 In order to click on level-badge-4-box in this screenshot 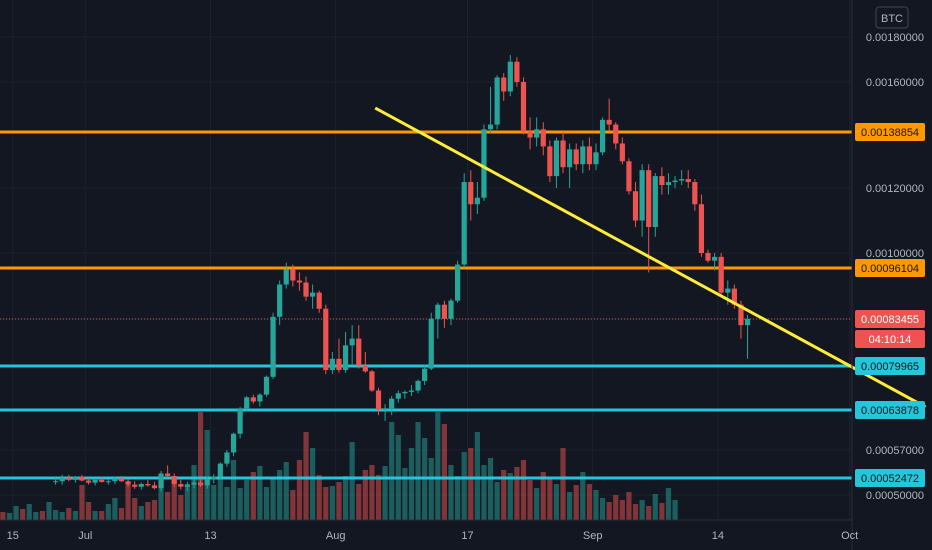, I will do `click(890, 410)`.